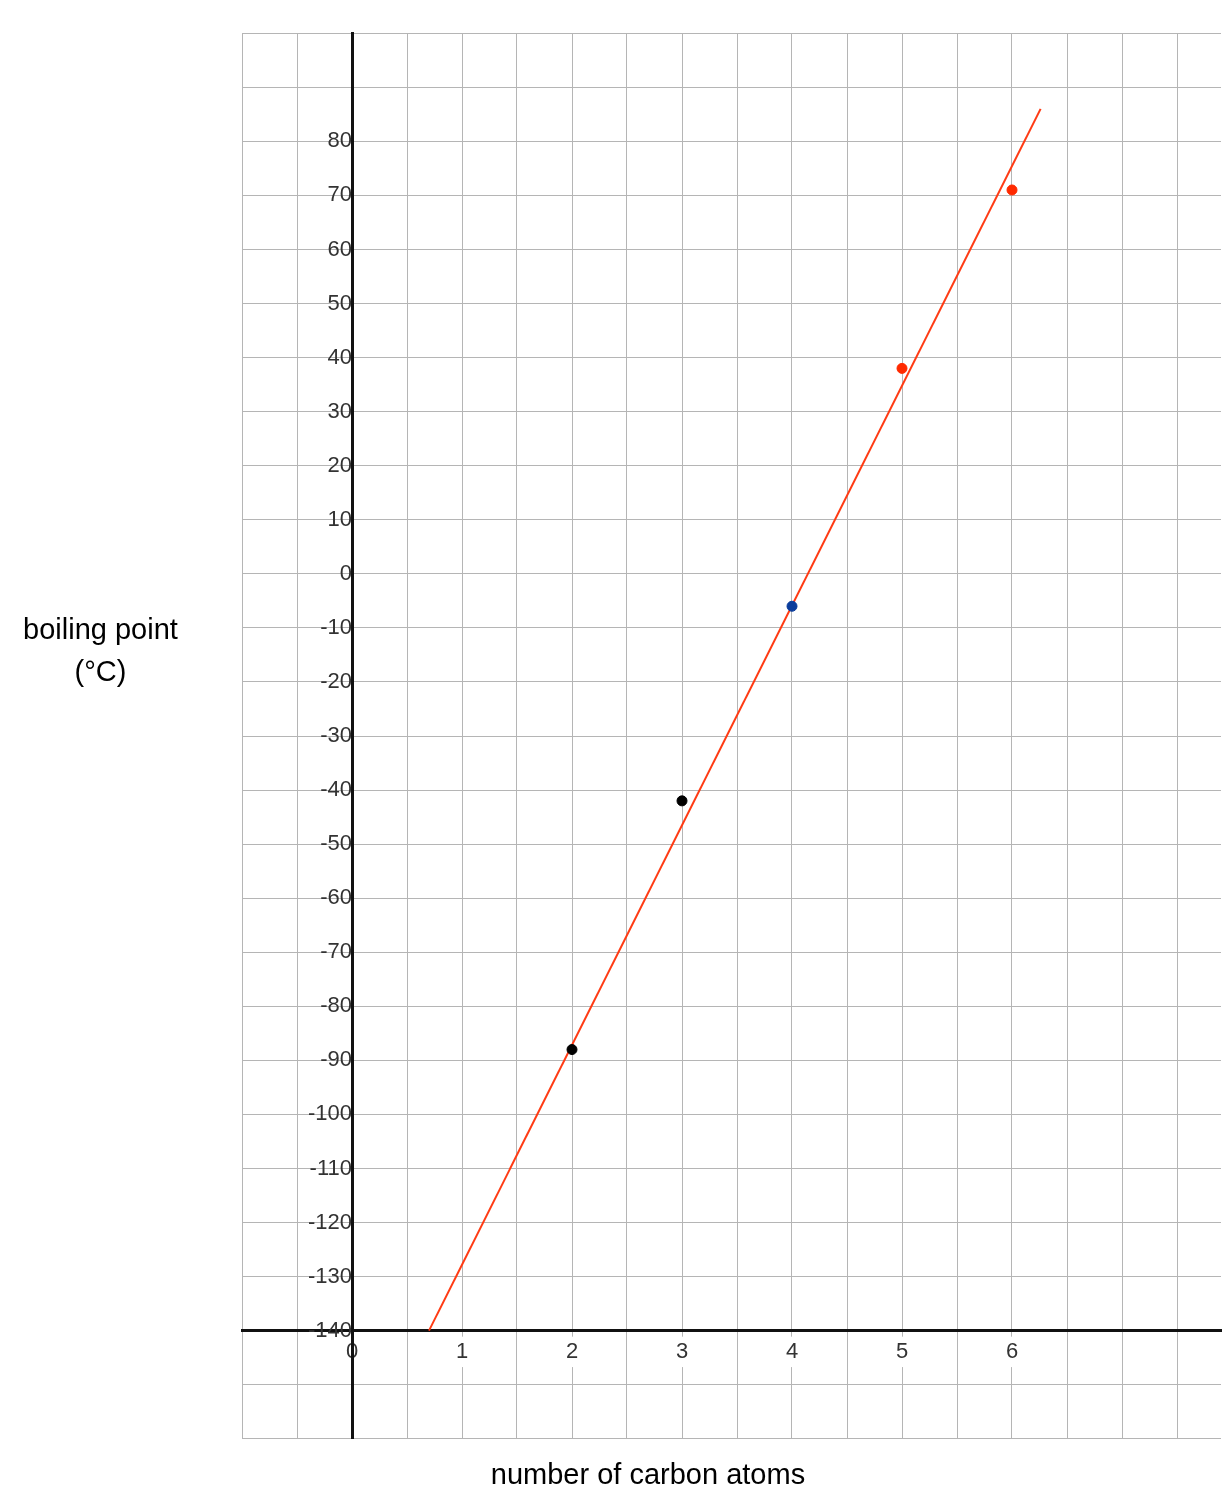  I want to click on x-axis-title: number of carbon atoms, so click(648, 1474).